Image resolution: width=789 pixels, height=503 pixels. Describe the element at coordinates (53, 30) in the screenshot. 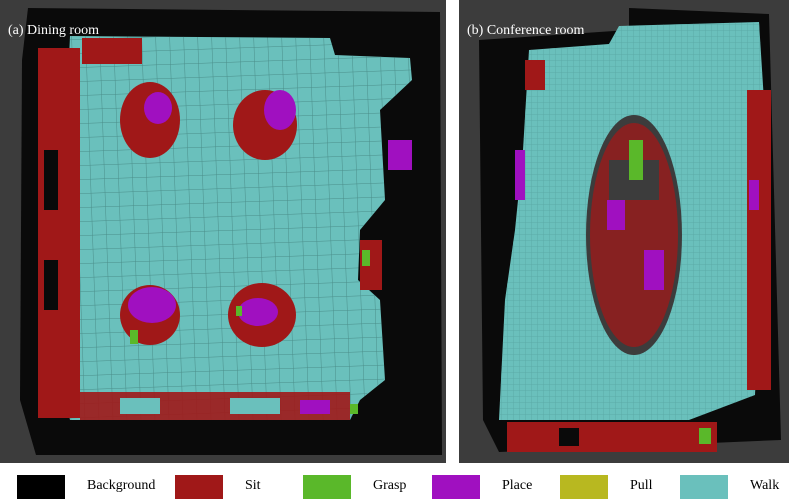

I see `panel-label-dining-room: (a) Dining room` at that location.